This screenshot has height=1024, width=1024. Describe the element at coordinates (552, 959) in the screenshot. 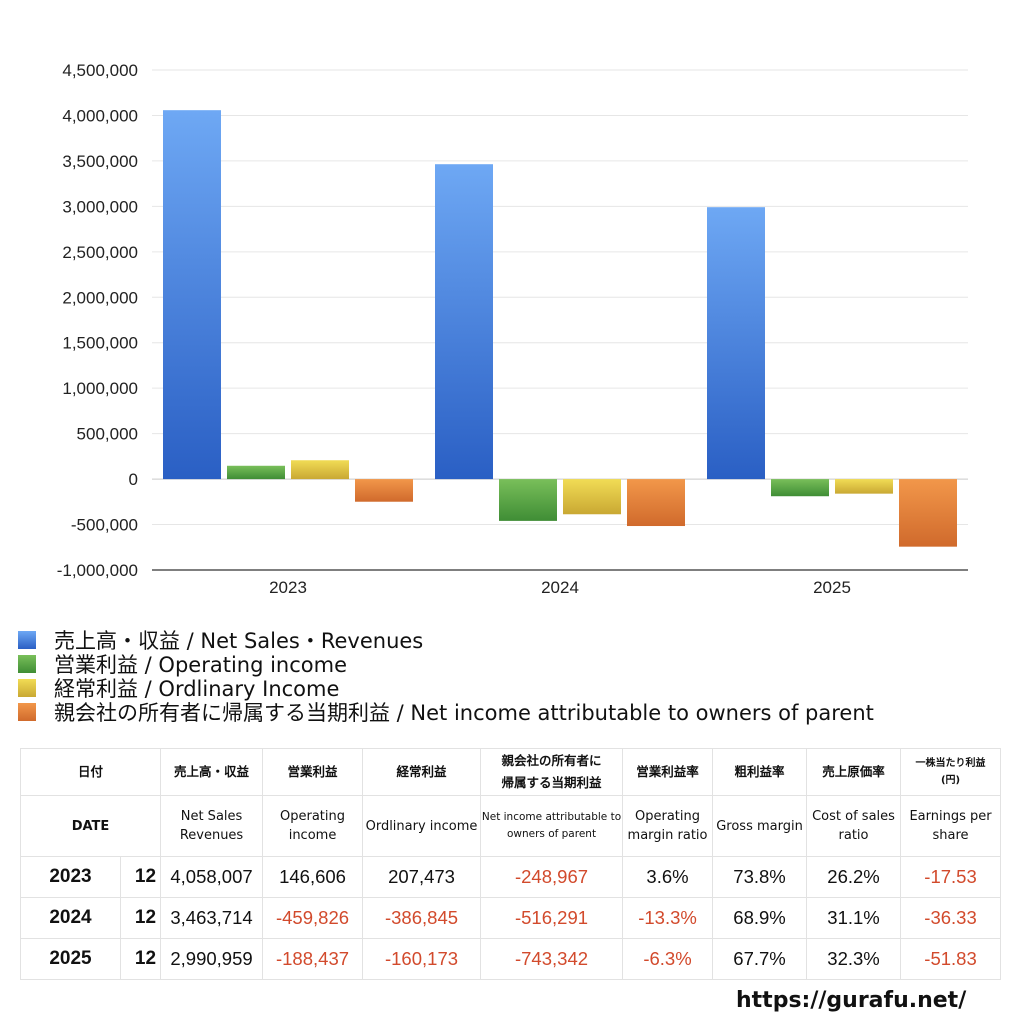

I see `cell-net-income: -743,342` at that location.